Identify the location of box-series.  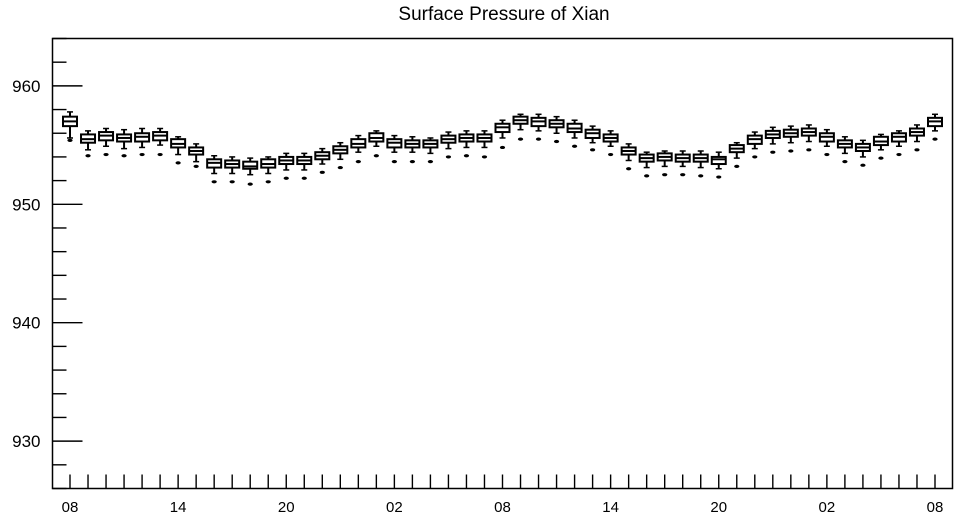
(502, 148).